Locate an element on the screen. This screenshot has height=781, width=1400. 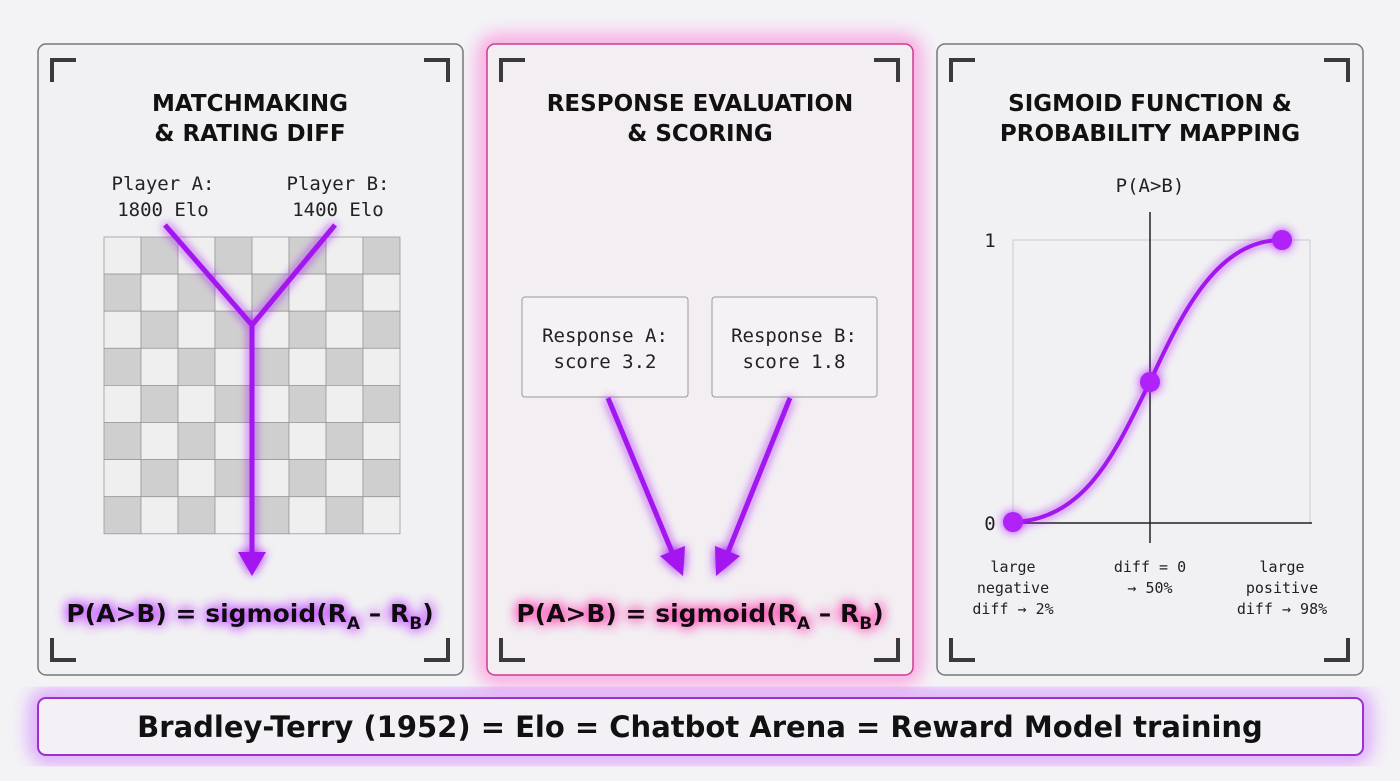
response-score: score 1.8 is located at coordinates (794, 362).